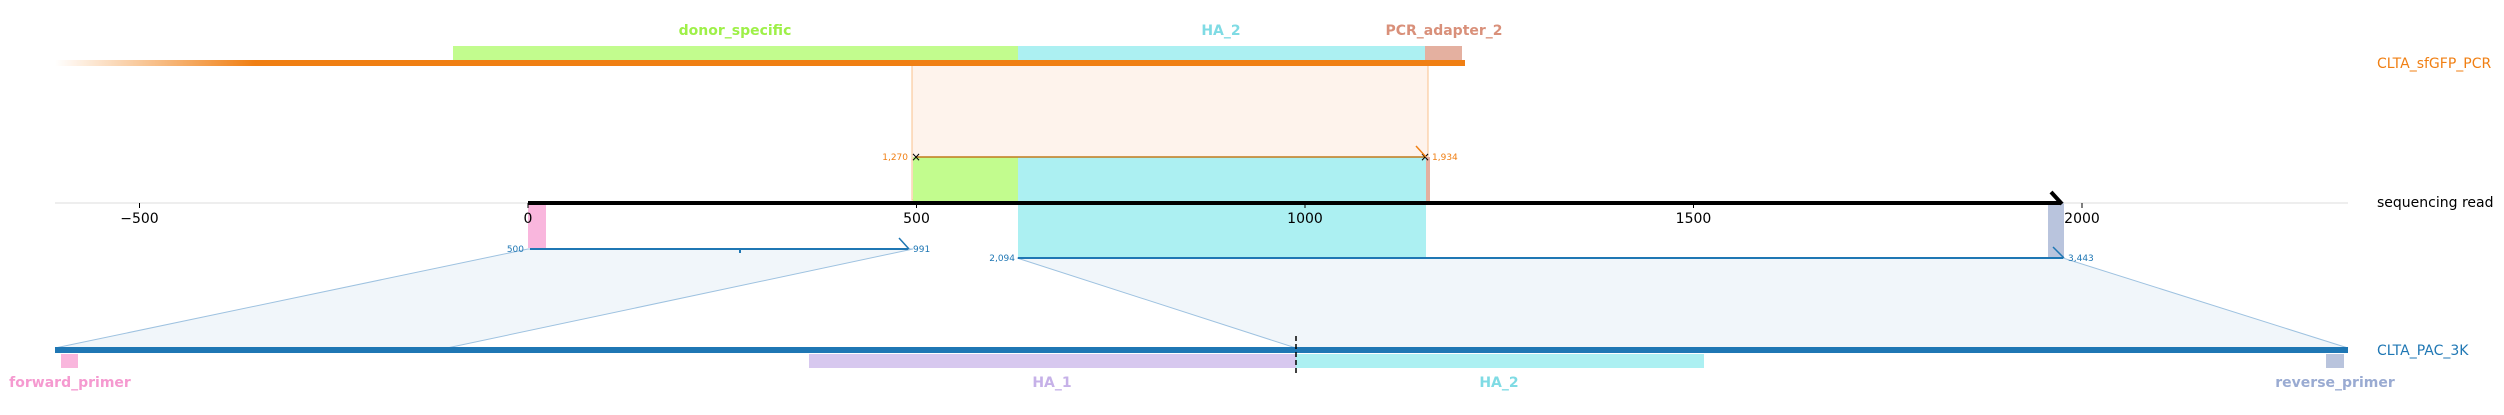 The height and width of the screenshot is (415, 2504). Describe the element at coordinates (69, 361) in the screenshot. I see `forward-primer-feature` at that location.